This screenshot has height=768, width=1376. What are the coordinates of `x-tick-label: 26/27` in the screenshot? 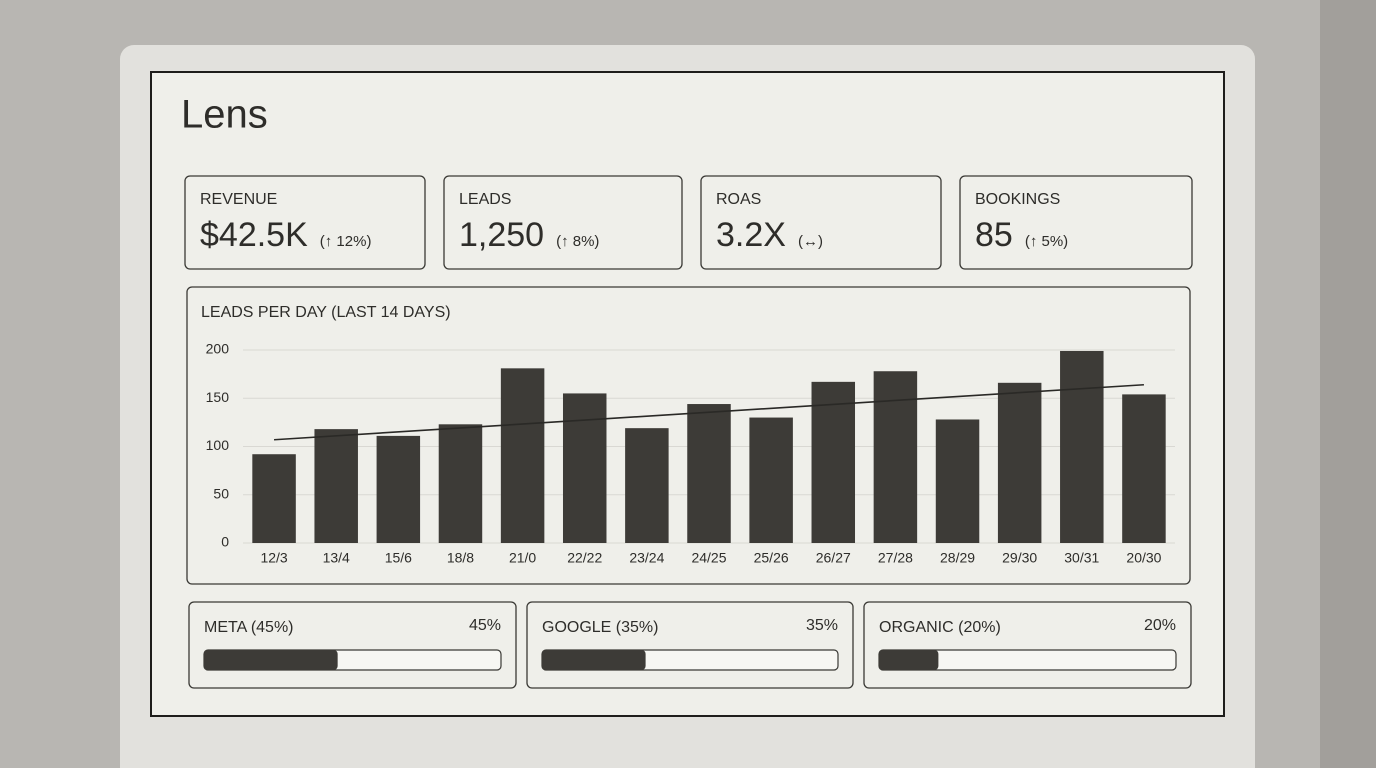 It's located at (833, 558).